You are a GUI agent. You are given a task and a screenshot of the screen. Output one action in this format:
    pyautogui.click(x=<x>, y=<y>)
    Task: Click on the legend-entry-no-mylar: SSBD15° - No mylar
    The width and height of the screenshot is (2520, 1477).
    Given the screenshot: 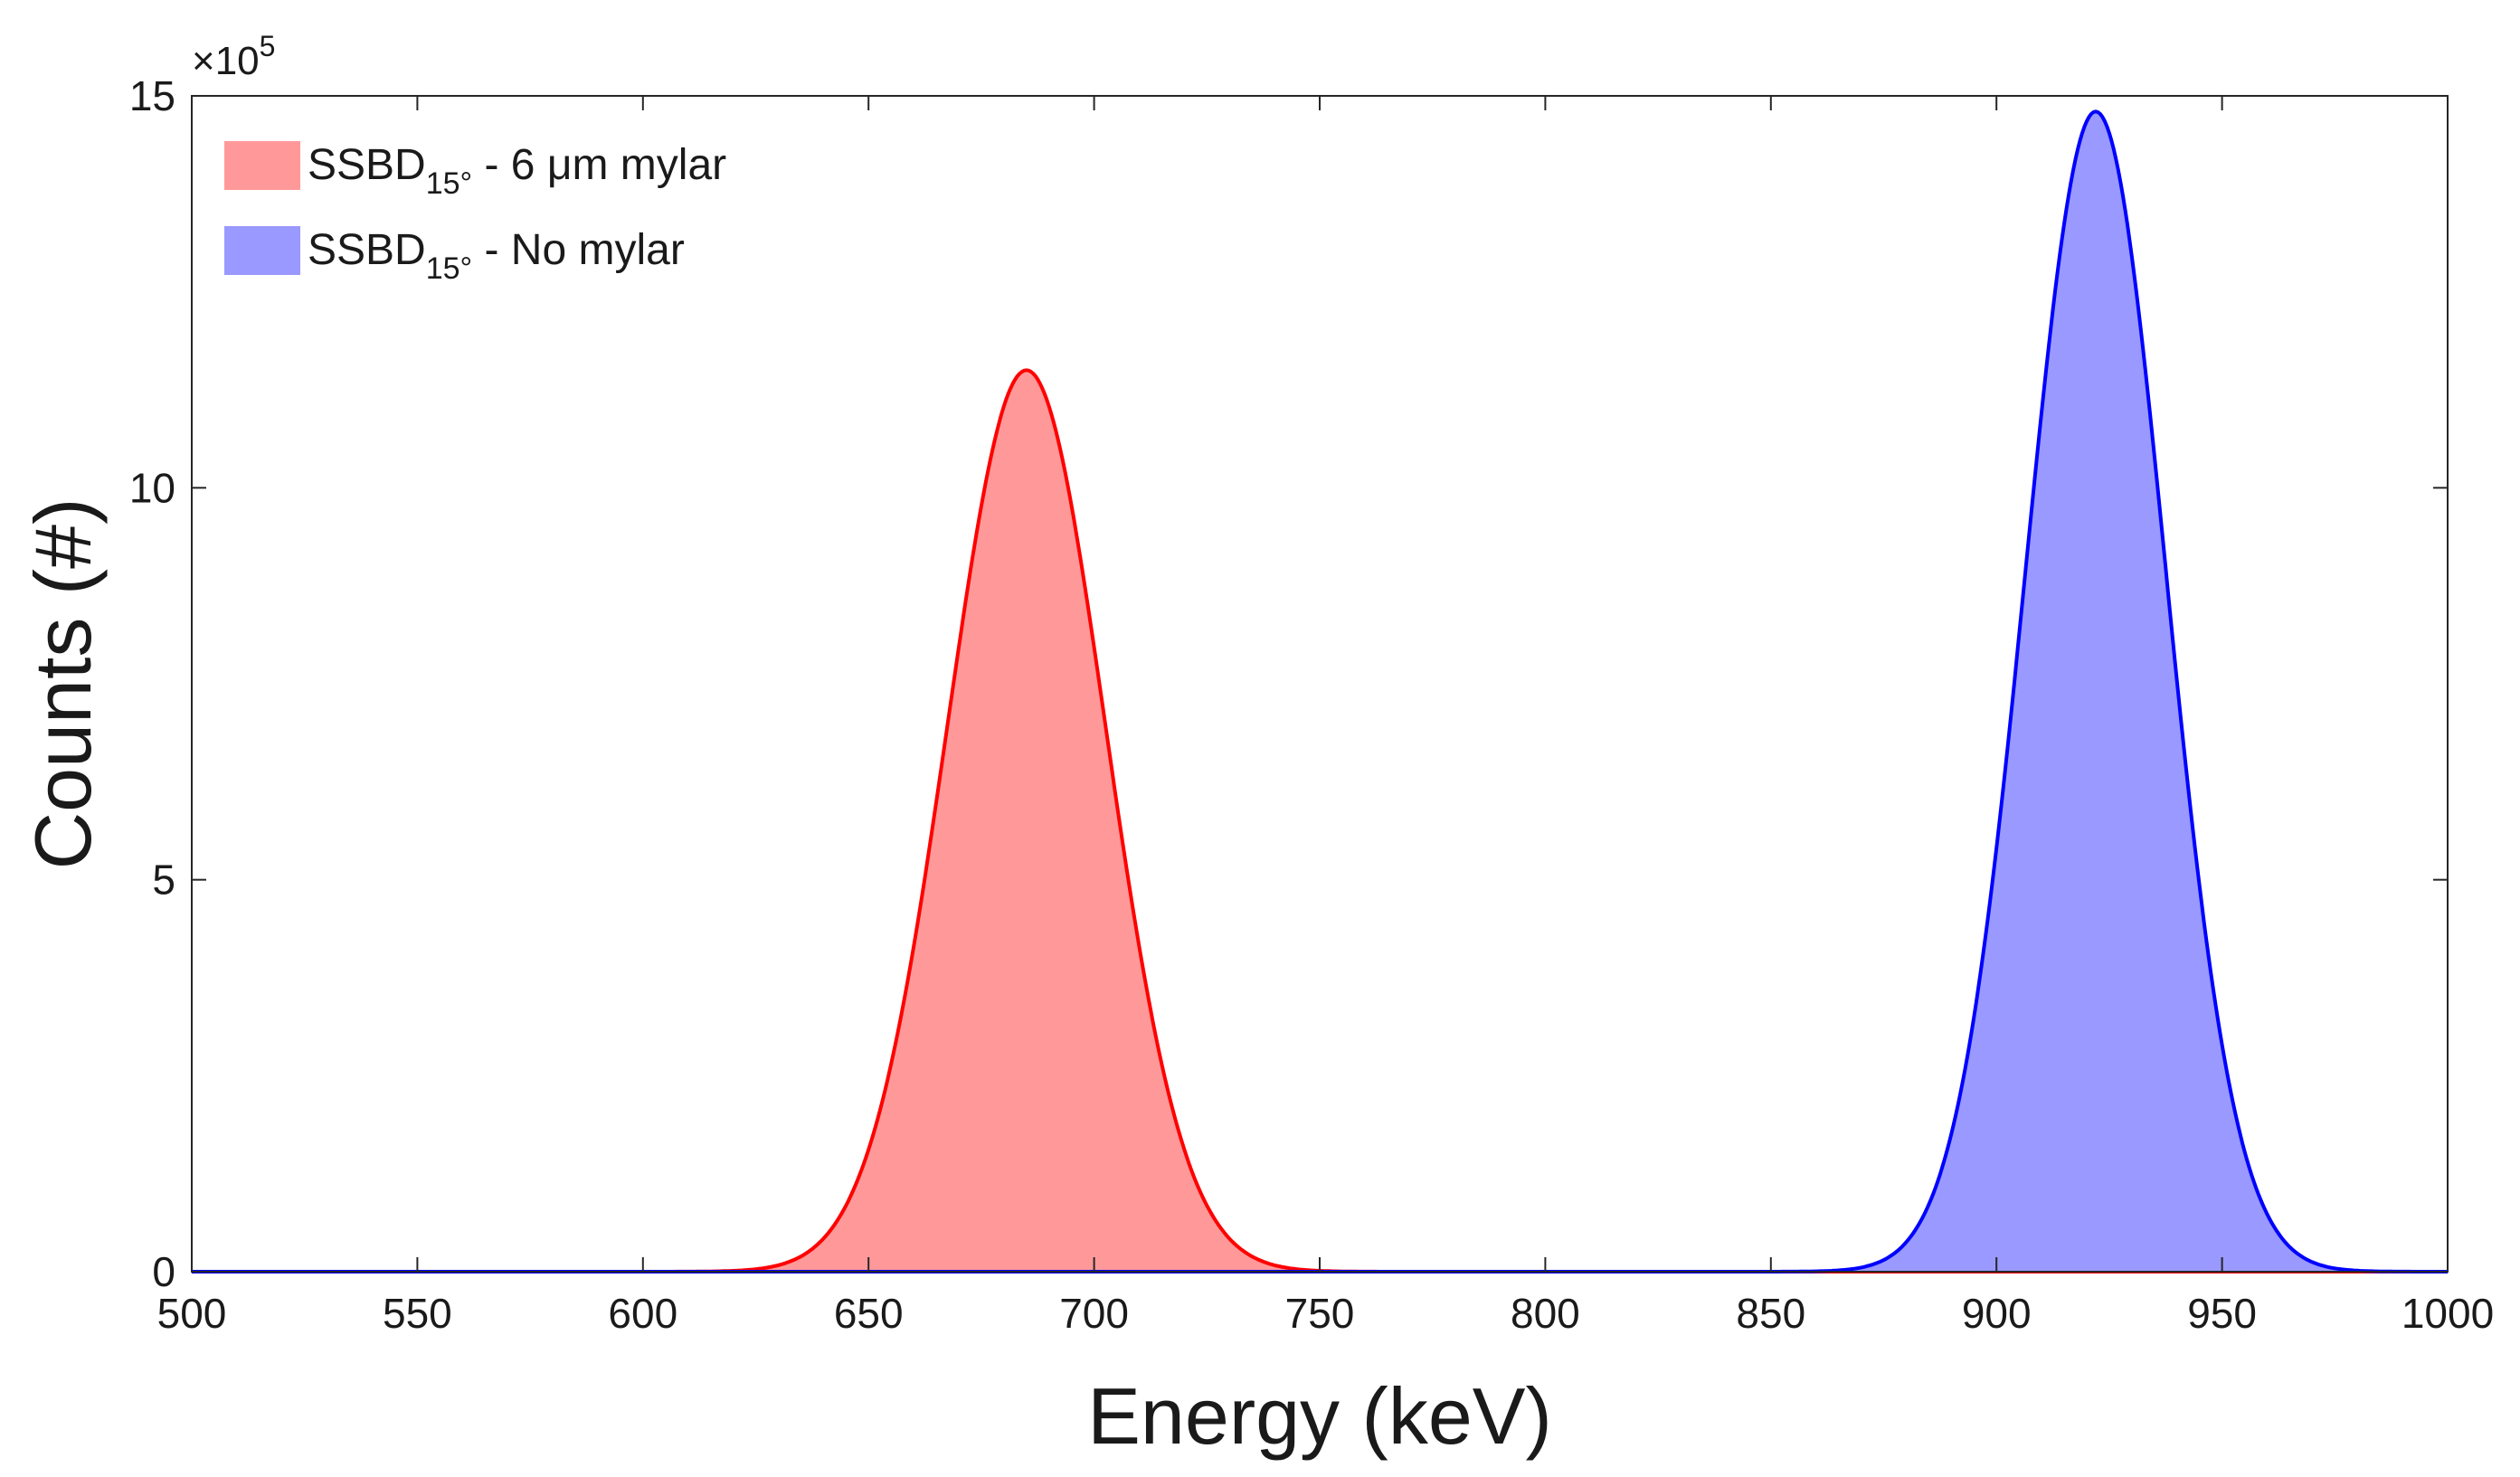 What is the action you would take?
    pyautogui.click(x=455, y=256)
    